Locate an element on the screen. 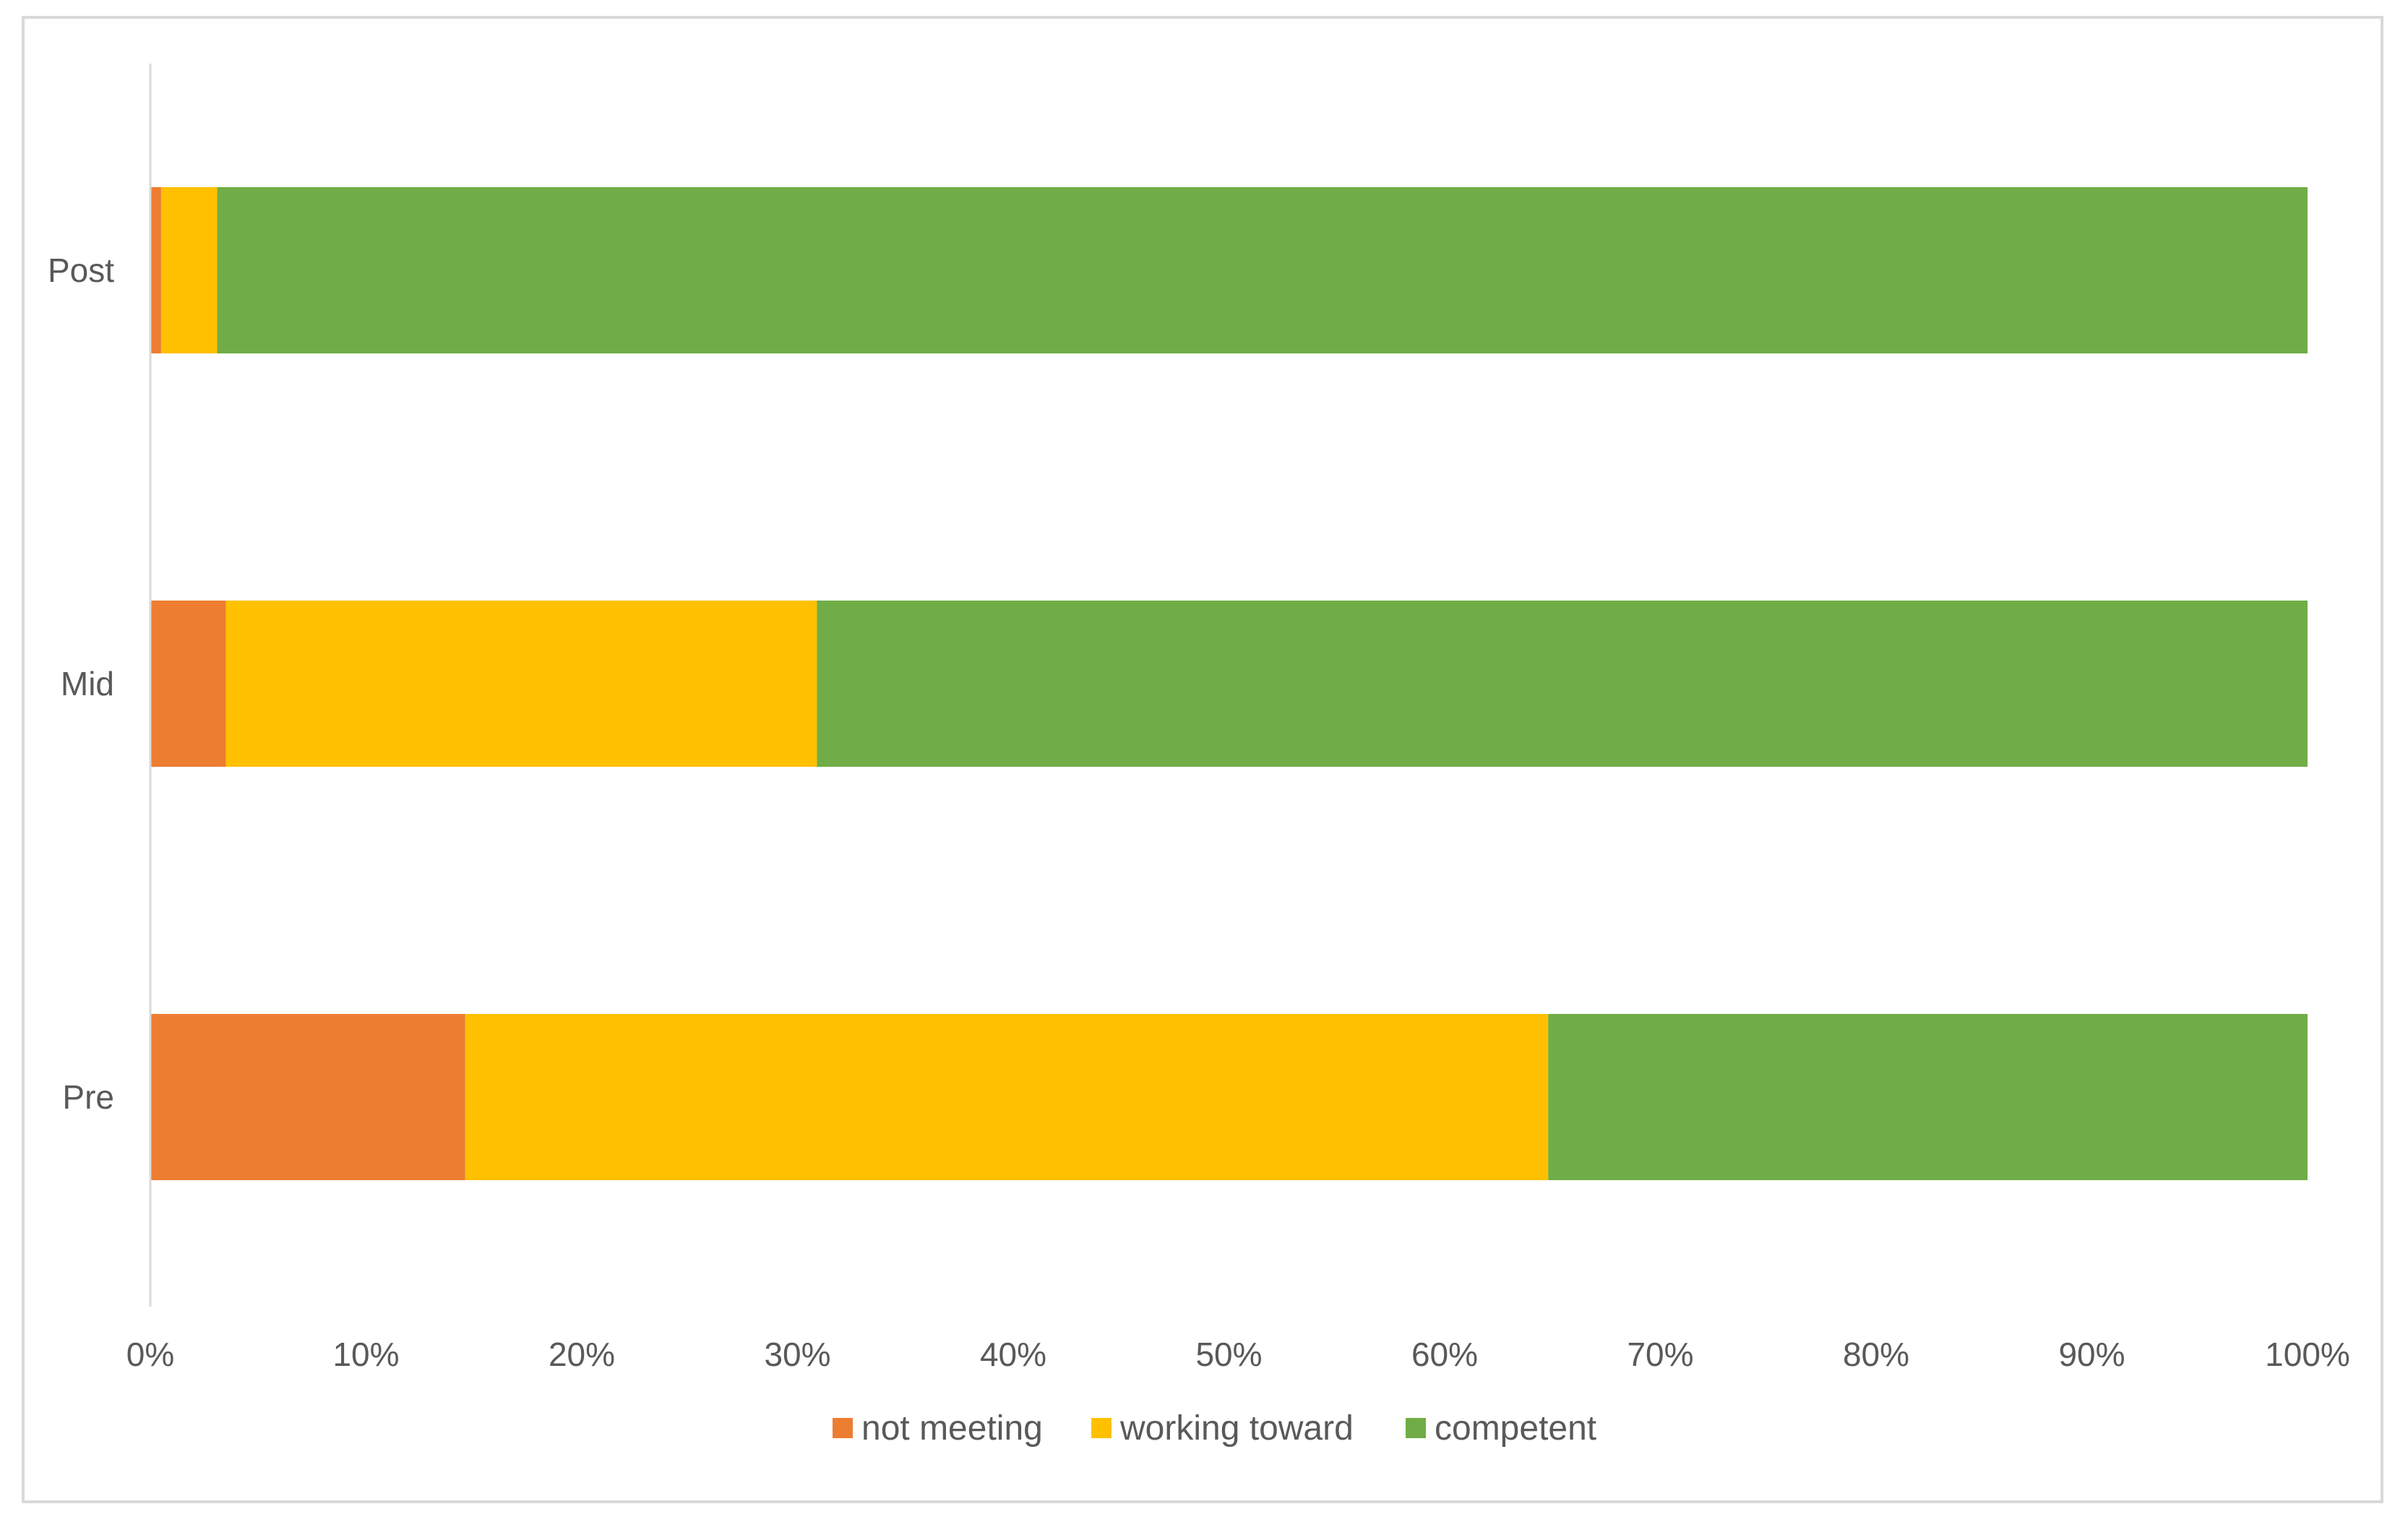 The width and height of the screenshot is (2408, 1522). legend-swatch-working-toward is located at coordinates (1101, 1428).